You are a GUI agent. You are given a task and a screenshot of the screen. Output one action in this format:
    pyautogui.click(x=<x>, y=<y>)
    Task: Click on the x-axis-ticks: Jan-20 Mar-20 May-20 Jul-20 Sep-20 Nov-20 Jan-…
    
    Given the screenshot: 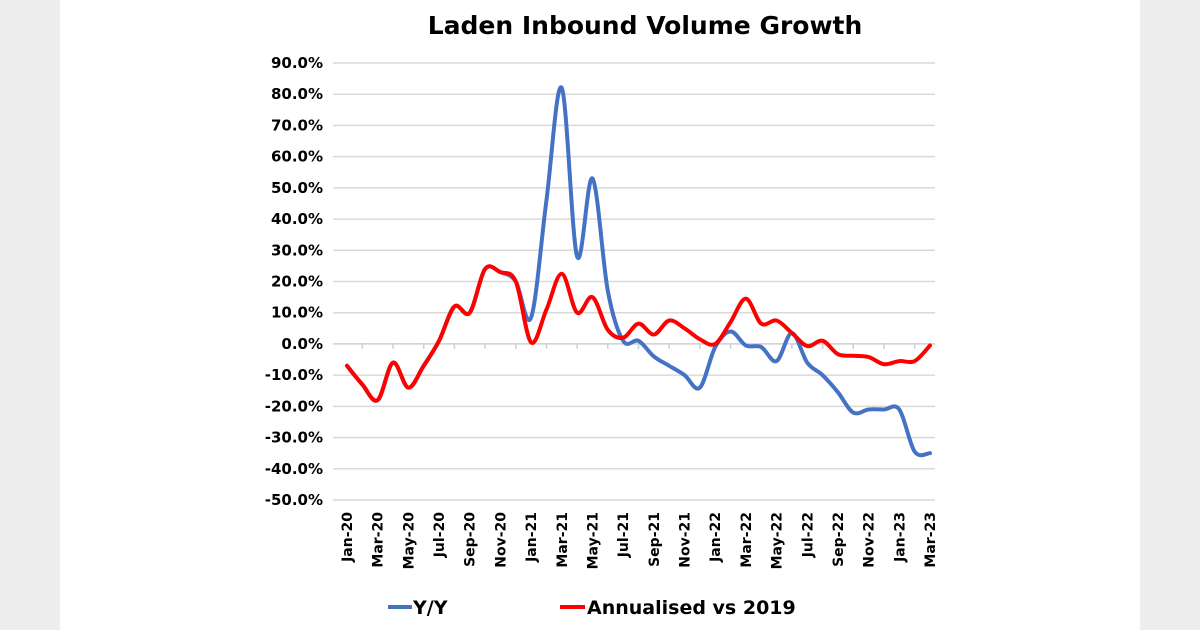 What is the action you would take?
    pyautogui.click(x=639, y=541)
    